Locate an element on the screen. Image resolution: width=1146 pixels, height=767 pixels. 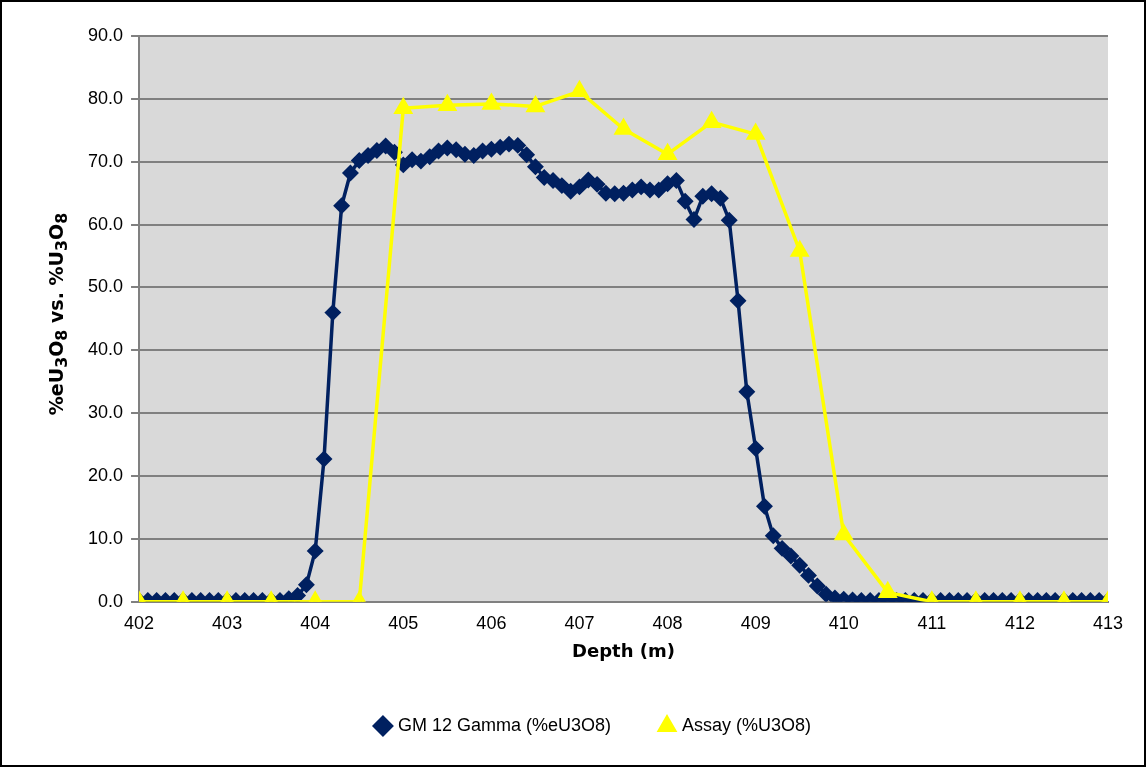
y-tick-label: 70.0 is located at coordinates (105, 160).